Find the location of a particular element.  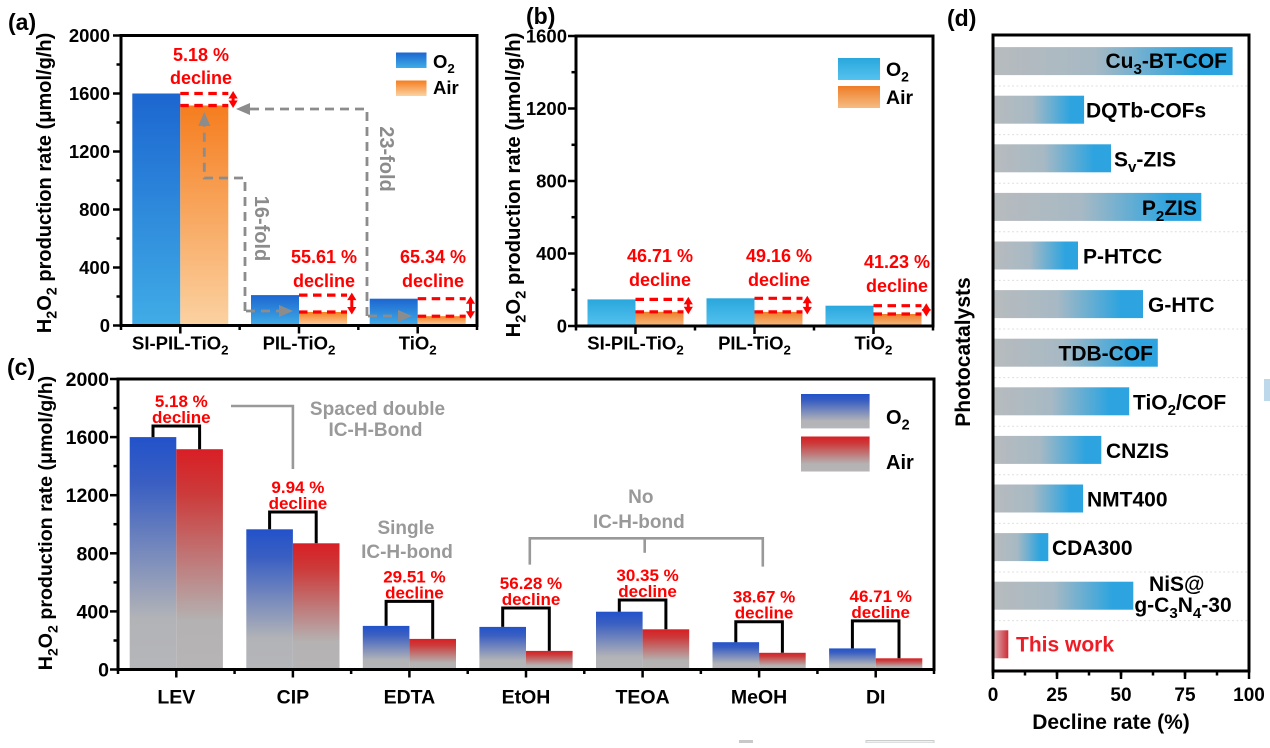

svg-text: P-HTCC is located at coordinates (1122, 257).